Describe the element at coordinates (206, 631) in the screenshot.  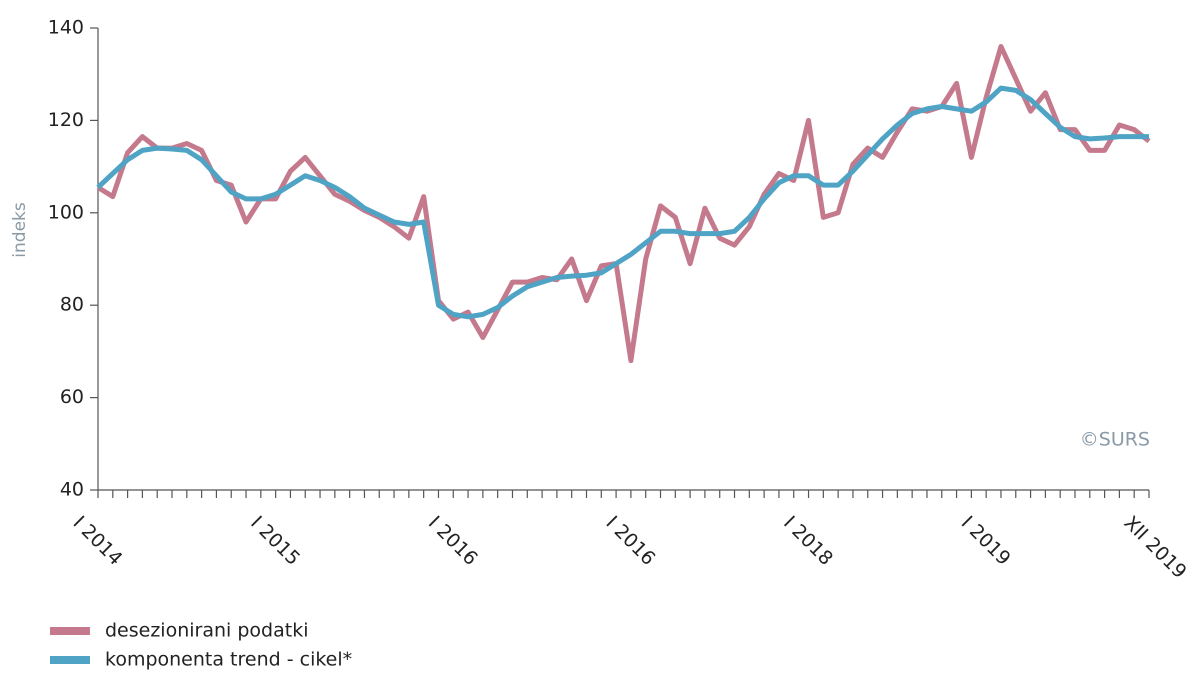
I see `legend-label: desezionirani podatki` at that location.